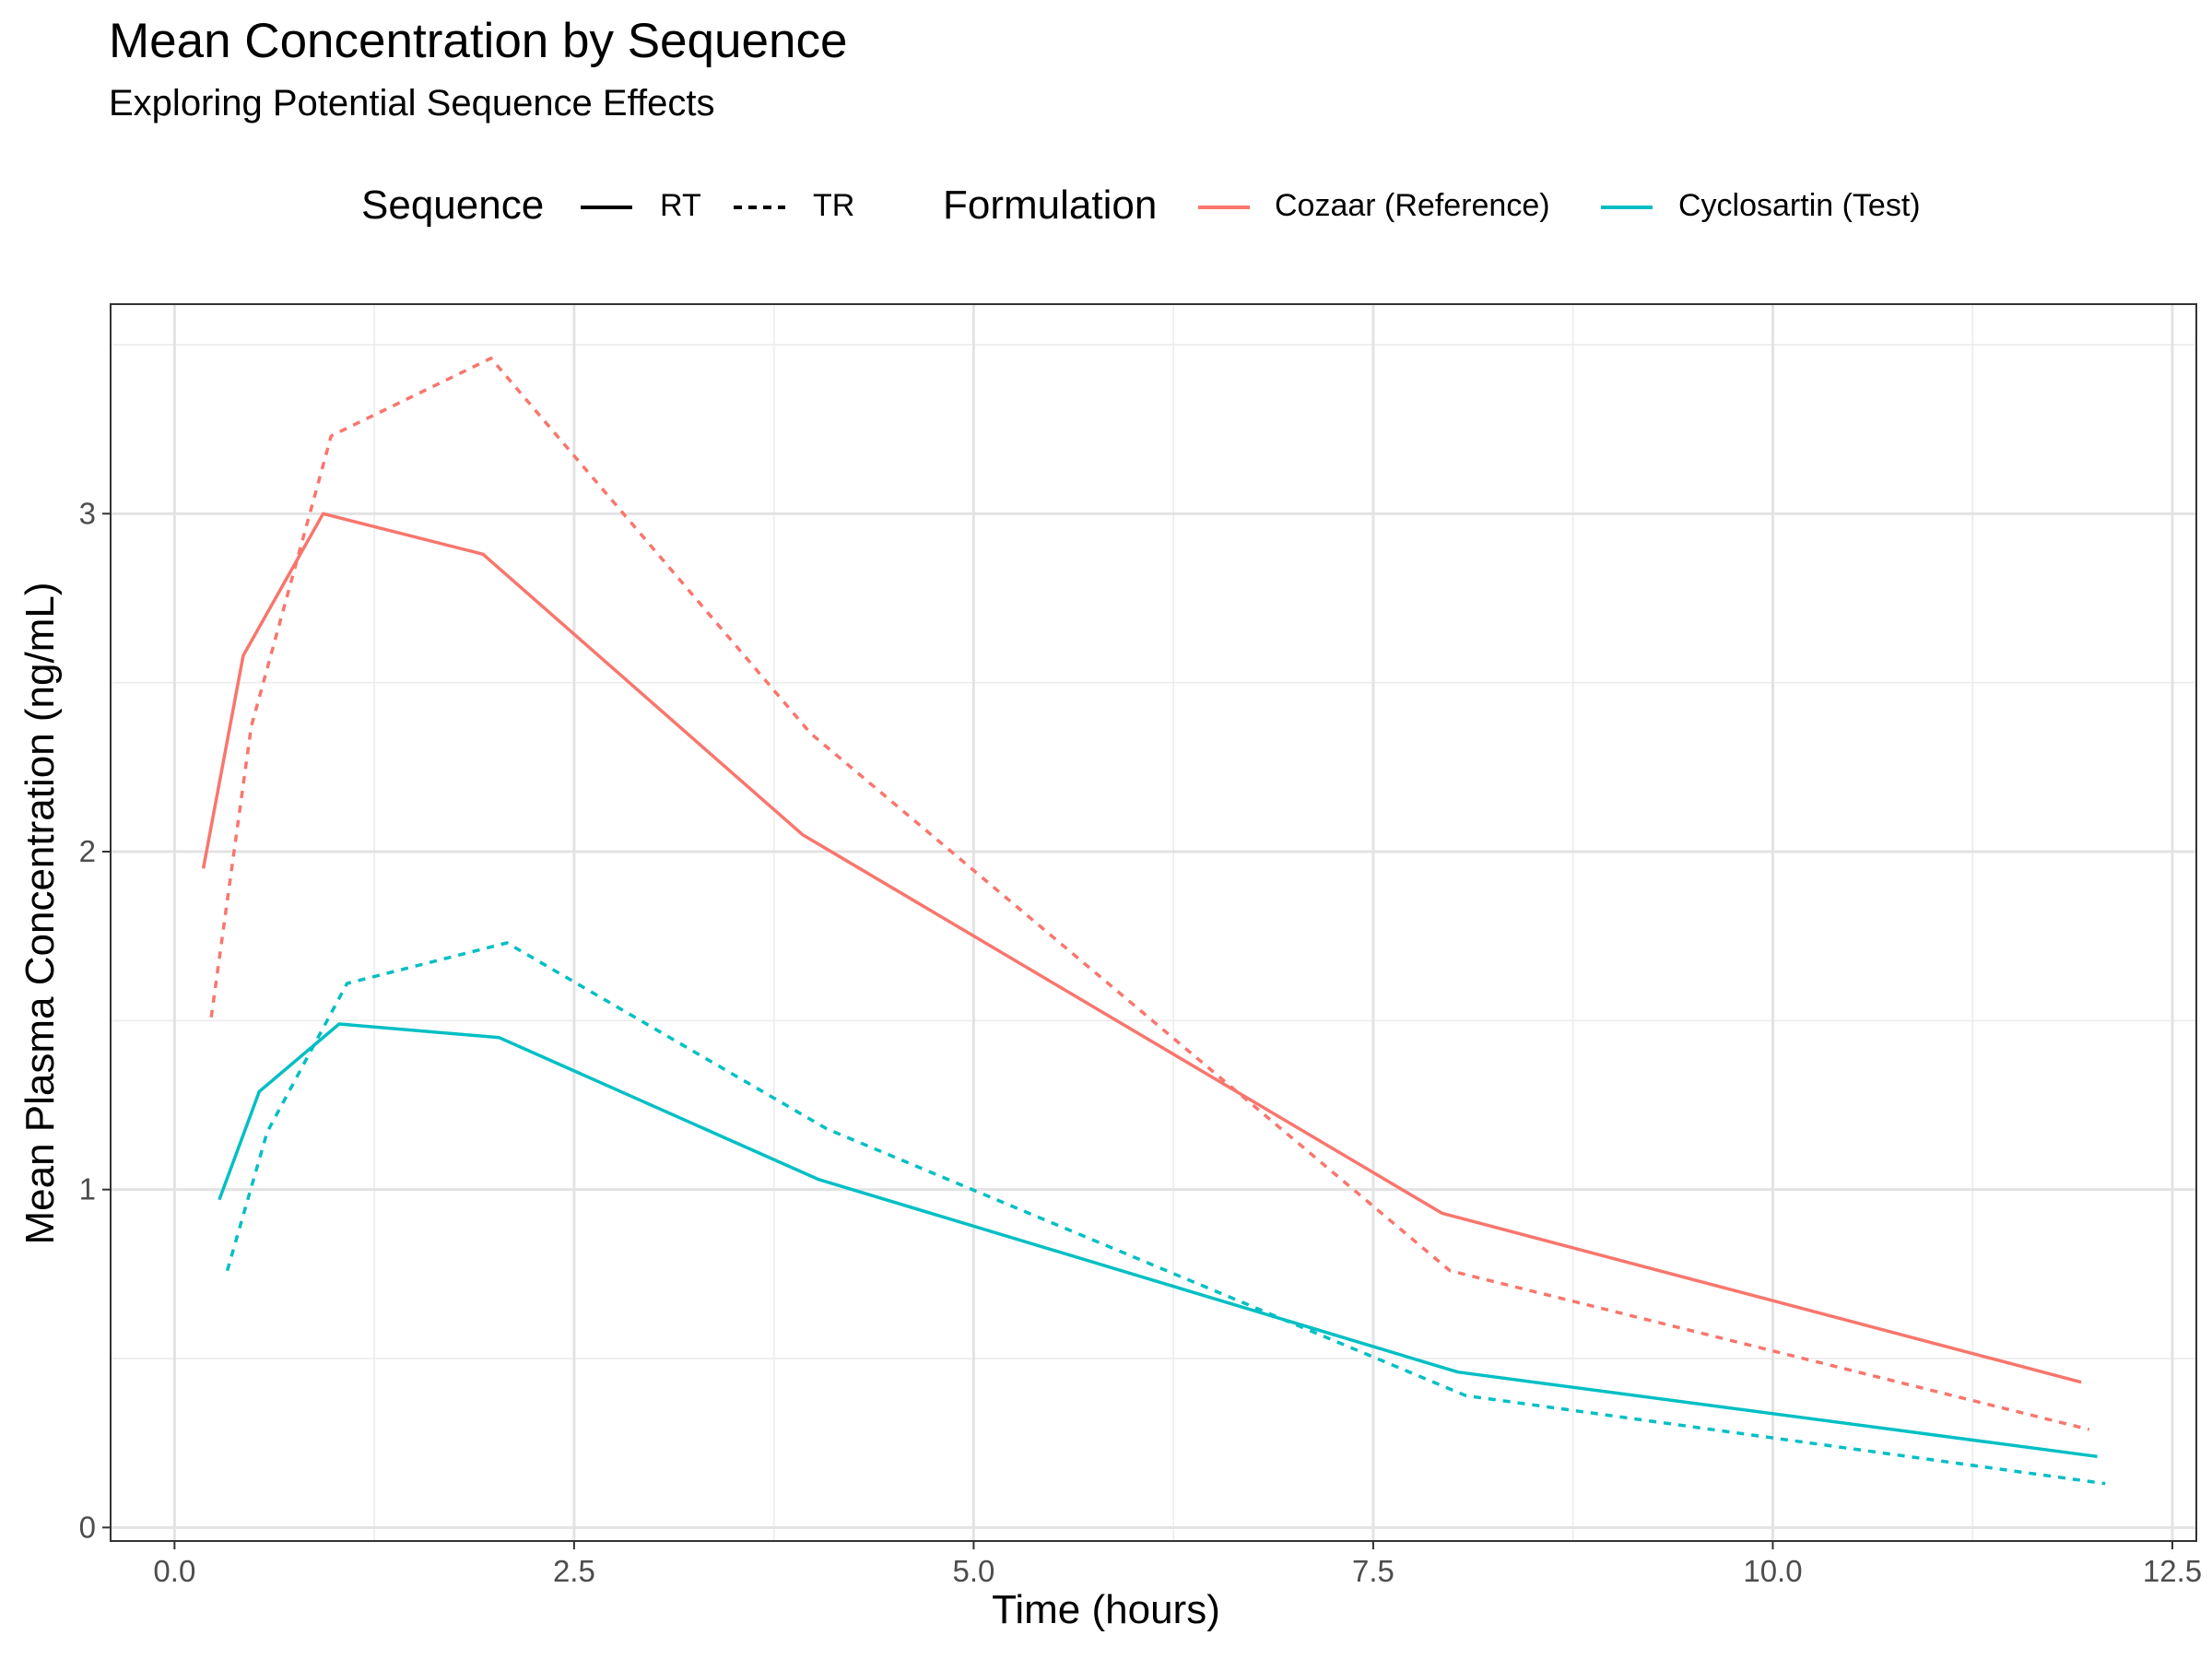 The image size is (2212, 1659). I want to click on y-tick-label: 0, so click(87, 1527).